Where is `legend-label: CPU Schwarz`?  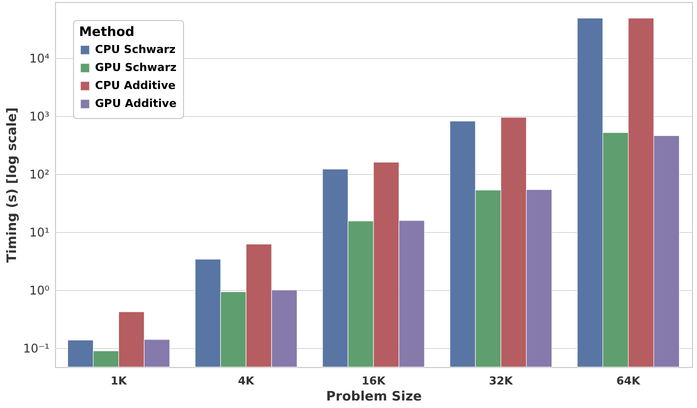
legend-label: CPU Schwarz is located at coordinates (135, 49).